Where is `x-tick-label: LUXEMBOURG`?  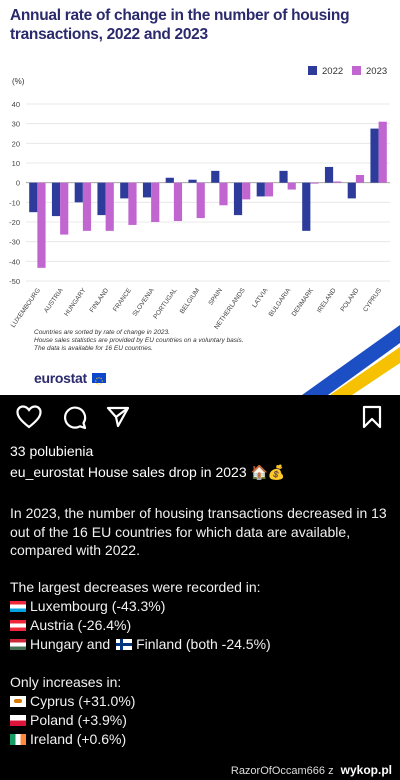
x-tick-label: LUXEMBOURG is located at coordinates (26, 308).